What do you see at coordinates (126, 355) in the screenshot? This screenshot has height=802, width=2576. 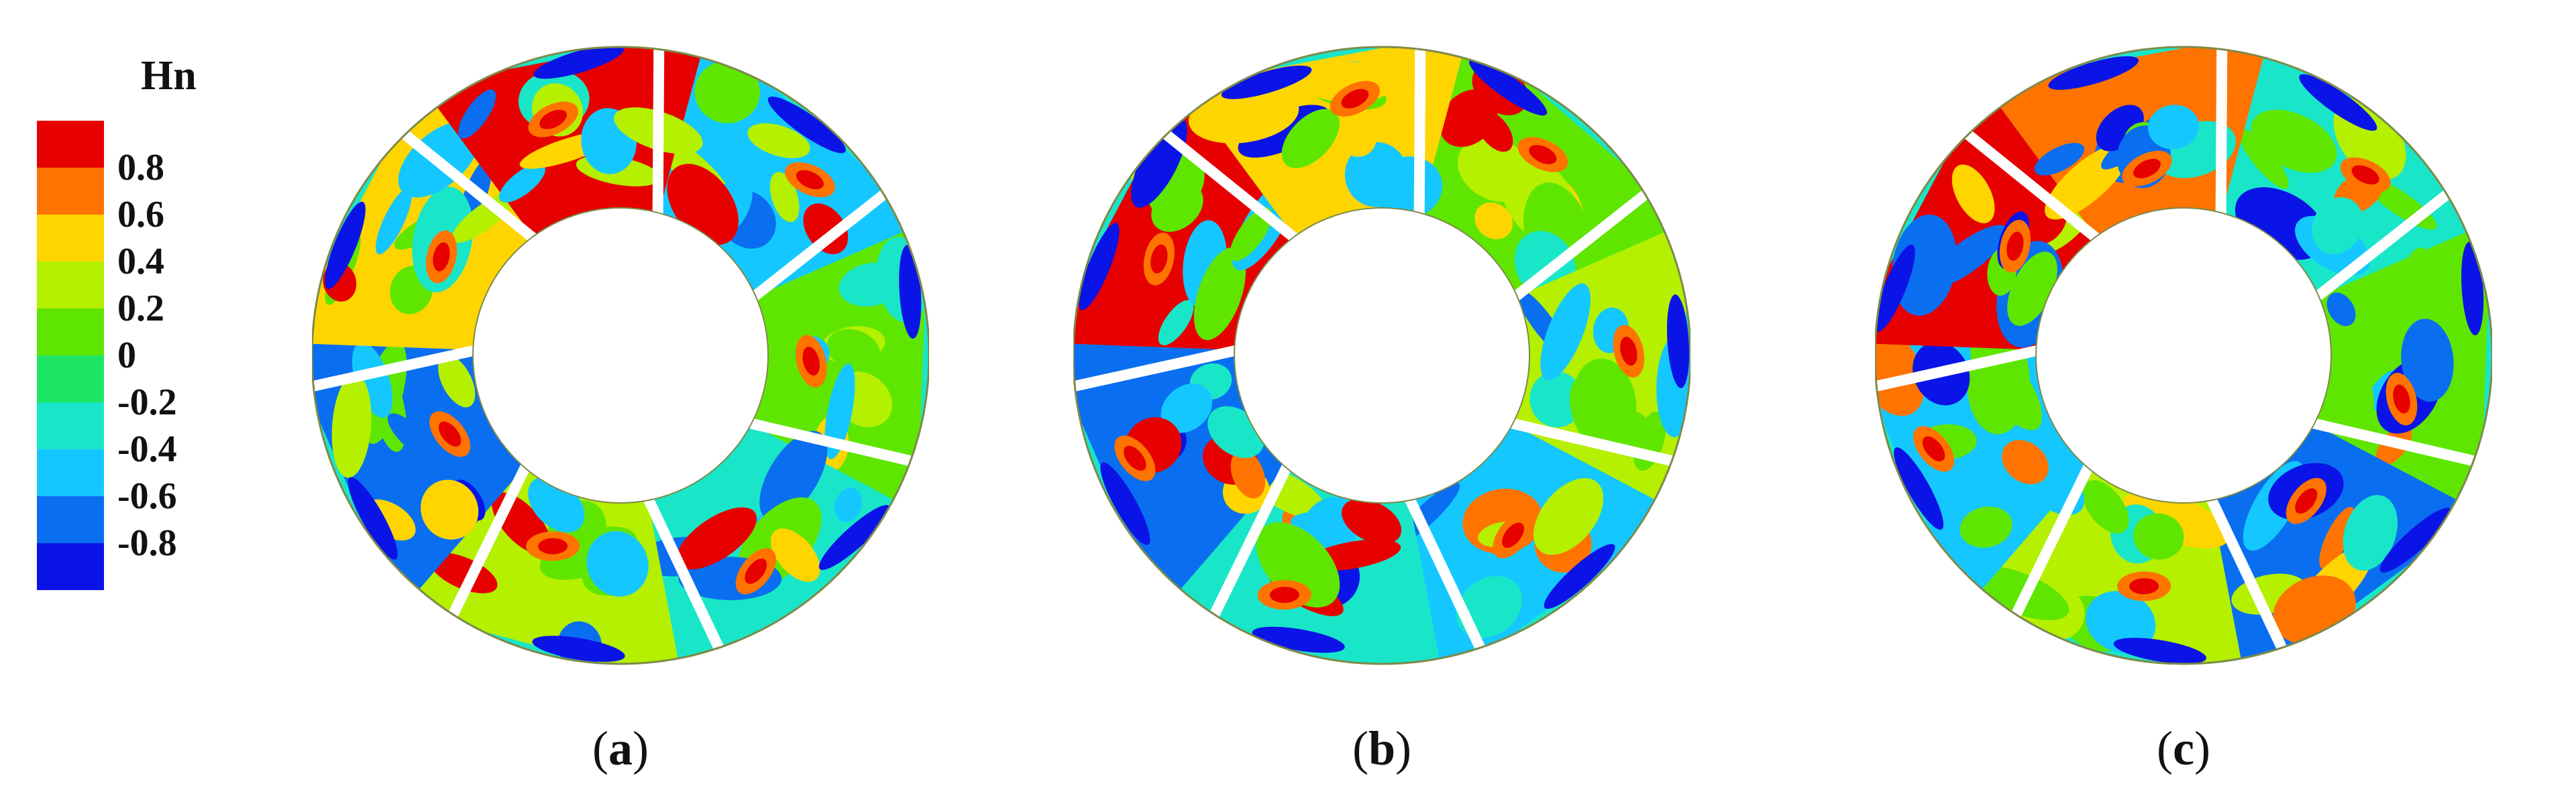 I see `legend-label: 0` at bounding box center [126, 355].